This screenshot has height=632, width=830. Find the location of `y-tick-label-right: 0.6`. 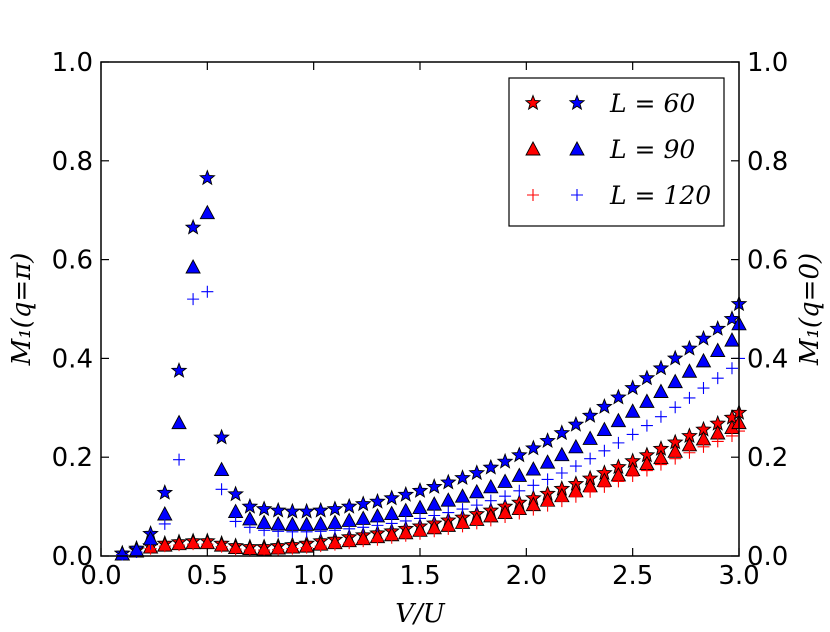

y-tick-label-right: 0.6 is located at coordinates (767, 261).